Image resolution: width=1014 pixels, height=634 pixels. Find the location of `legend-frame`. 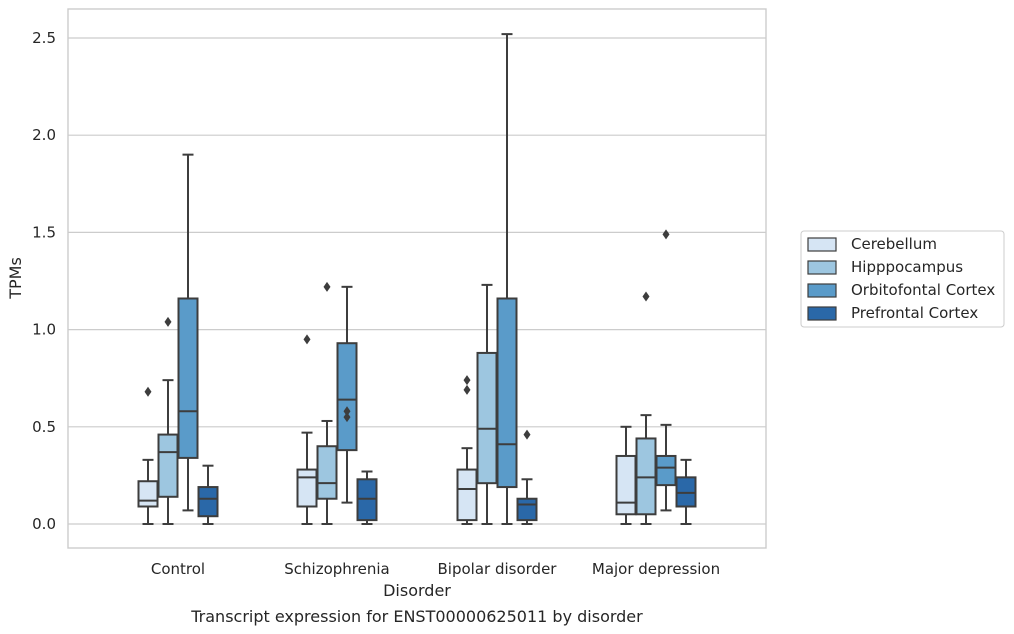

legend-frame is located at coordinates (902, 279).